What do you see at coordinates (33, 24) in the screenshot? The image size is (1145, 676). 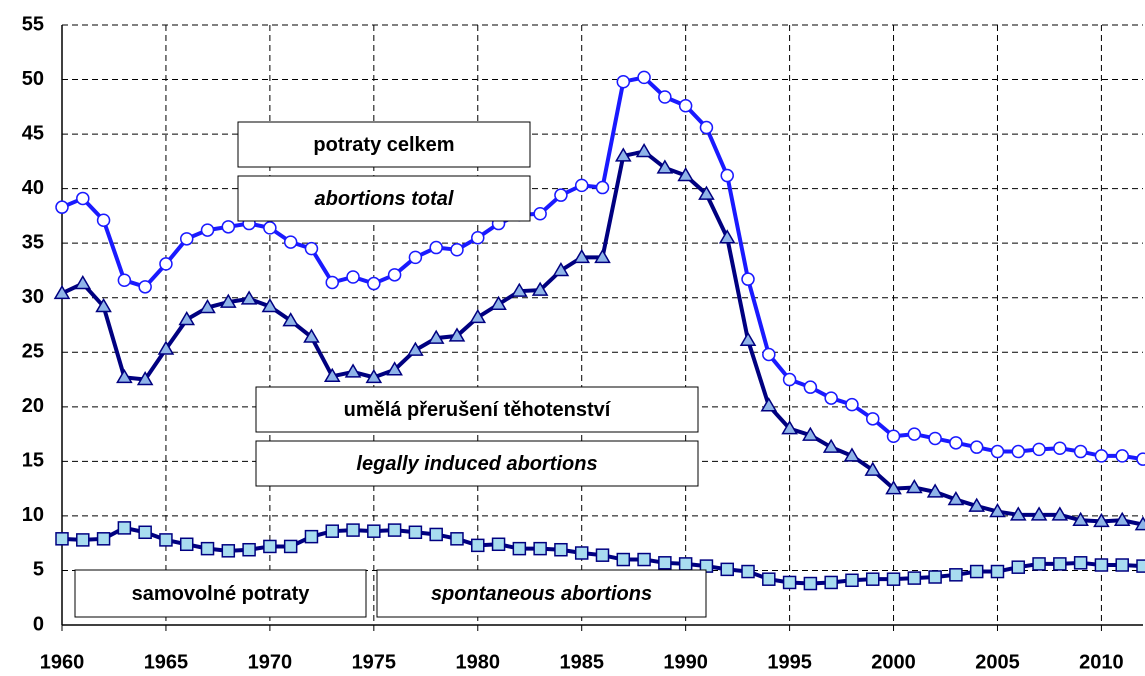 I see `y-tick-label: 55` at bounding box center [33, 24].